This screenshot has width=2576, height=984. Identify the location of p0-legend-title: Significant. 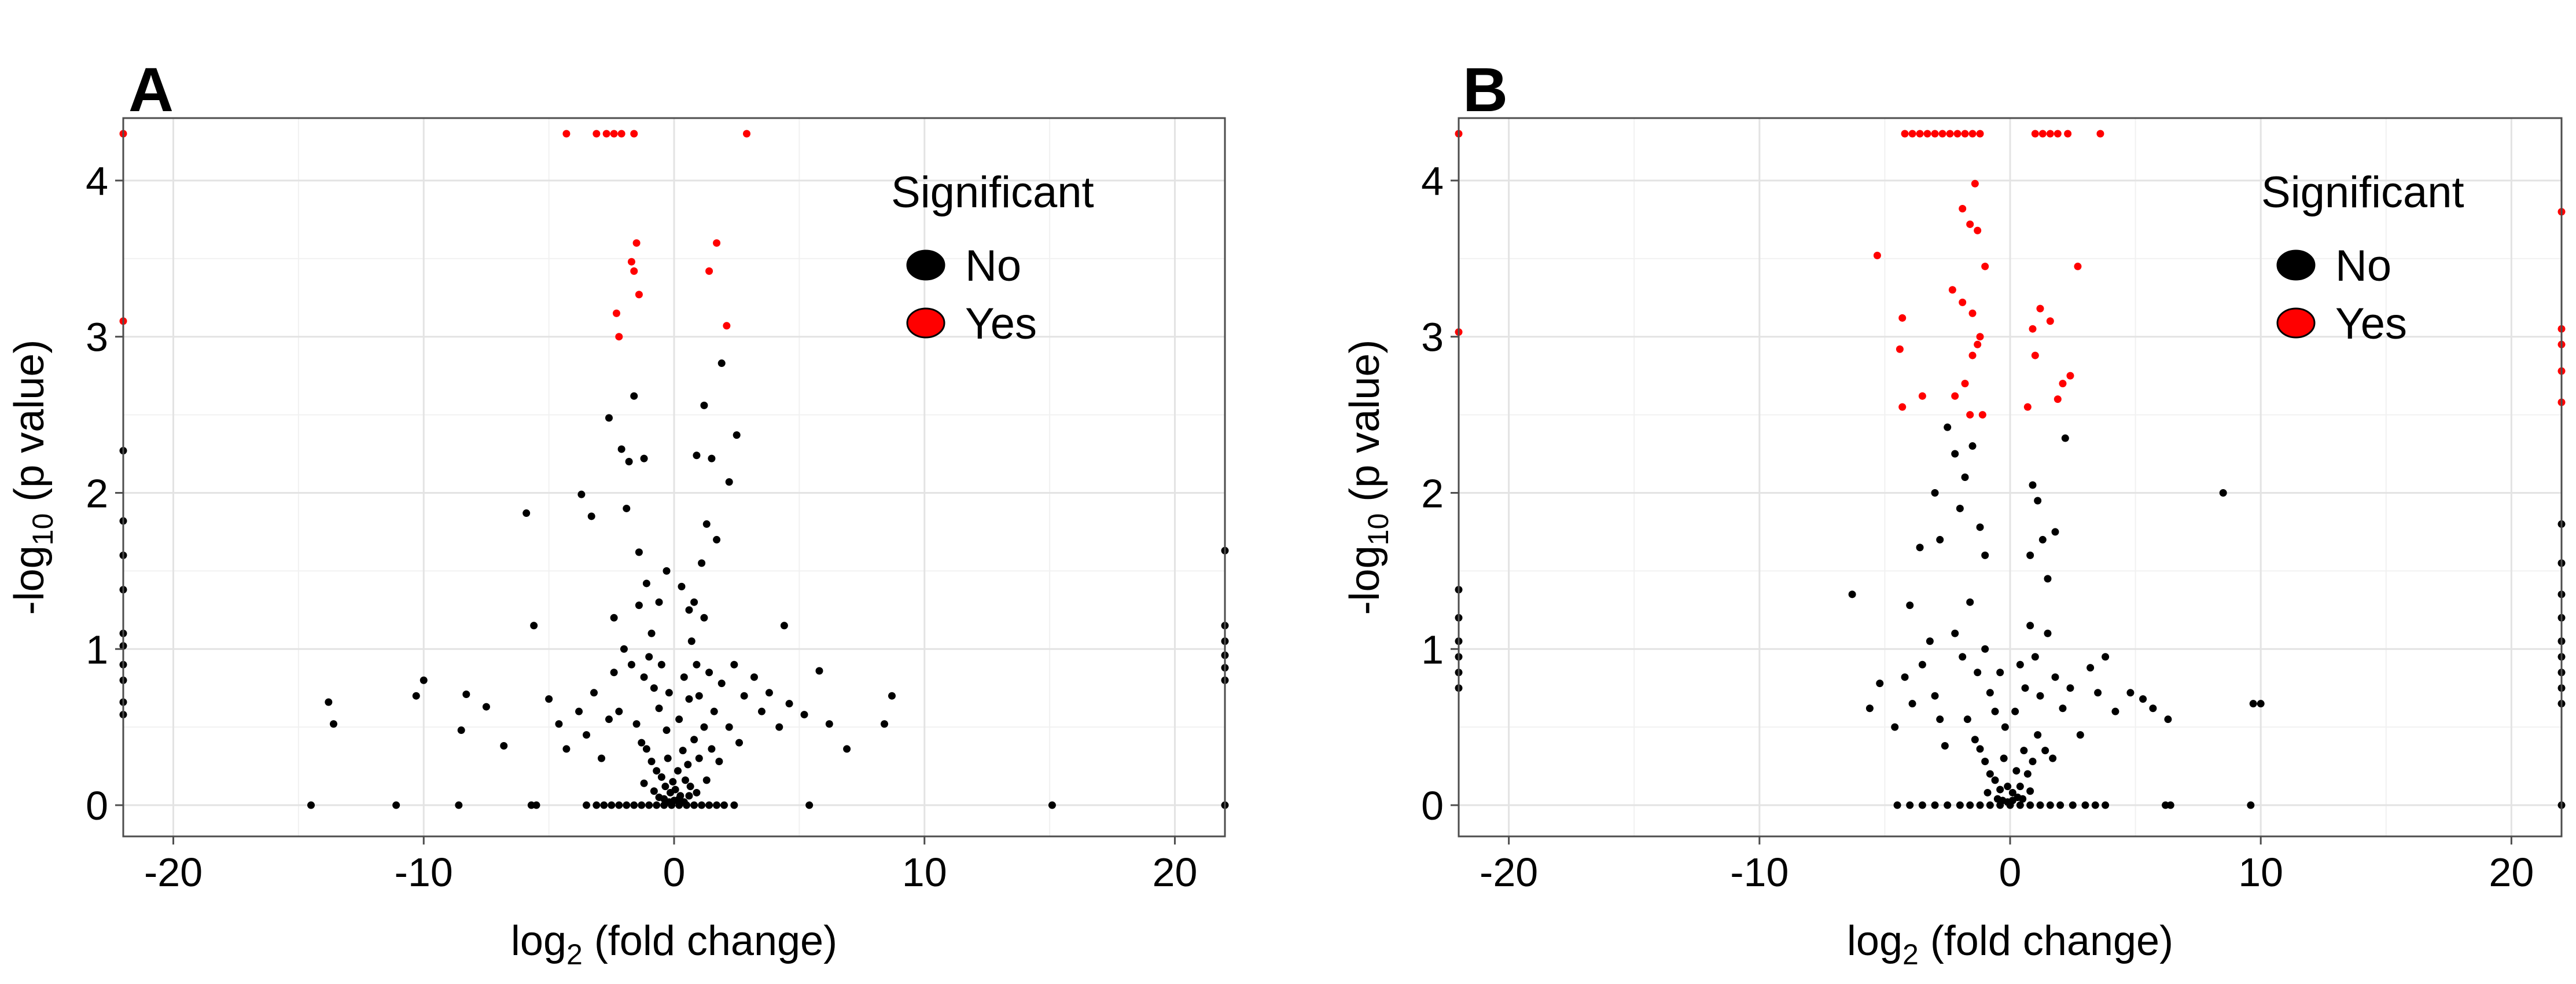
(992, 192).